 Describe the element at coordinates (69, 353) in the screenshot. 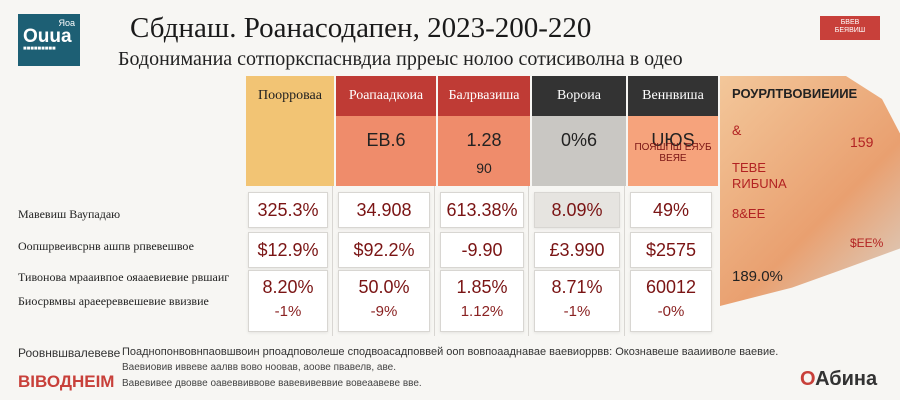

I see `footer-label: Роовнвшвалевеве` at that location.